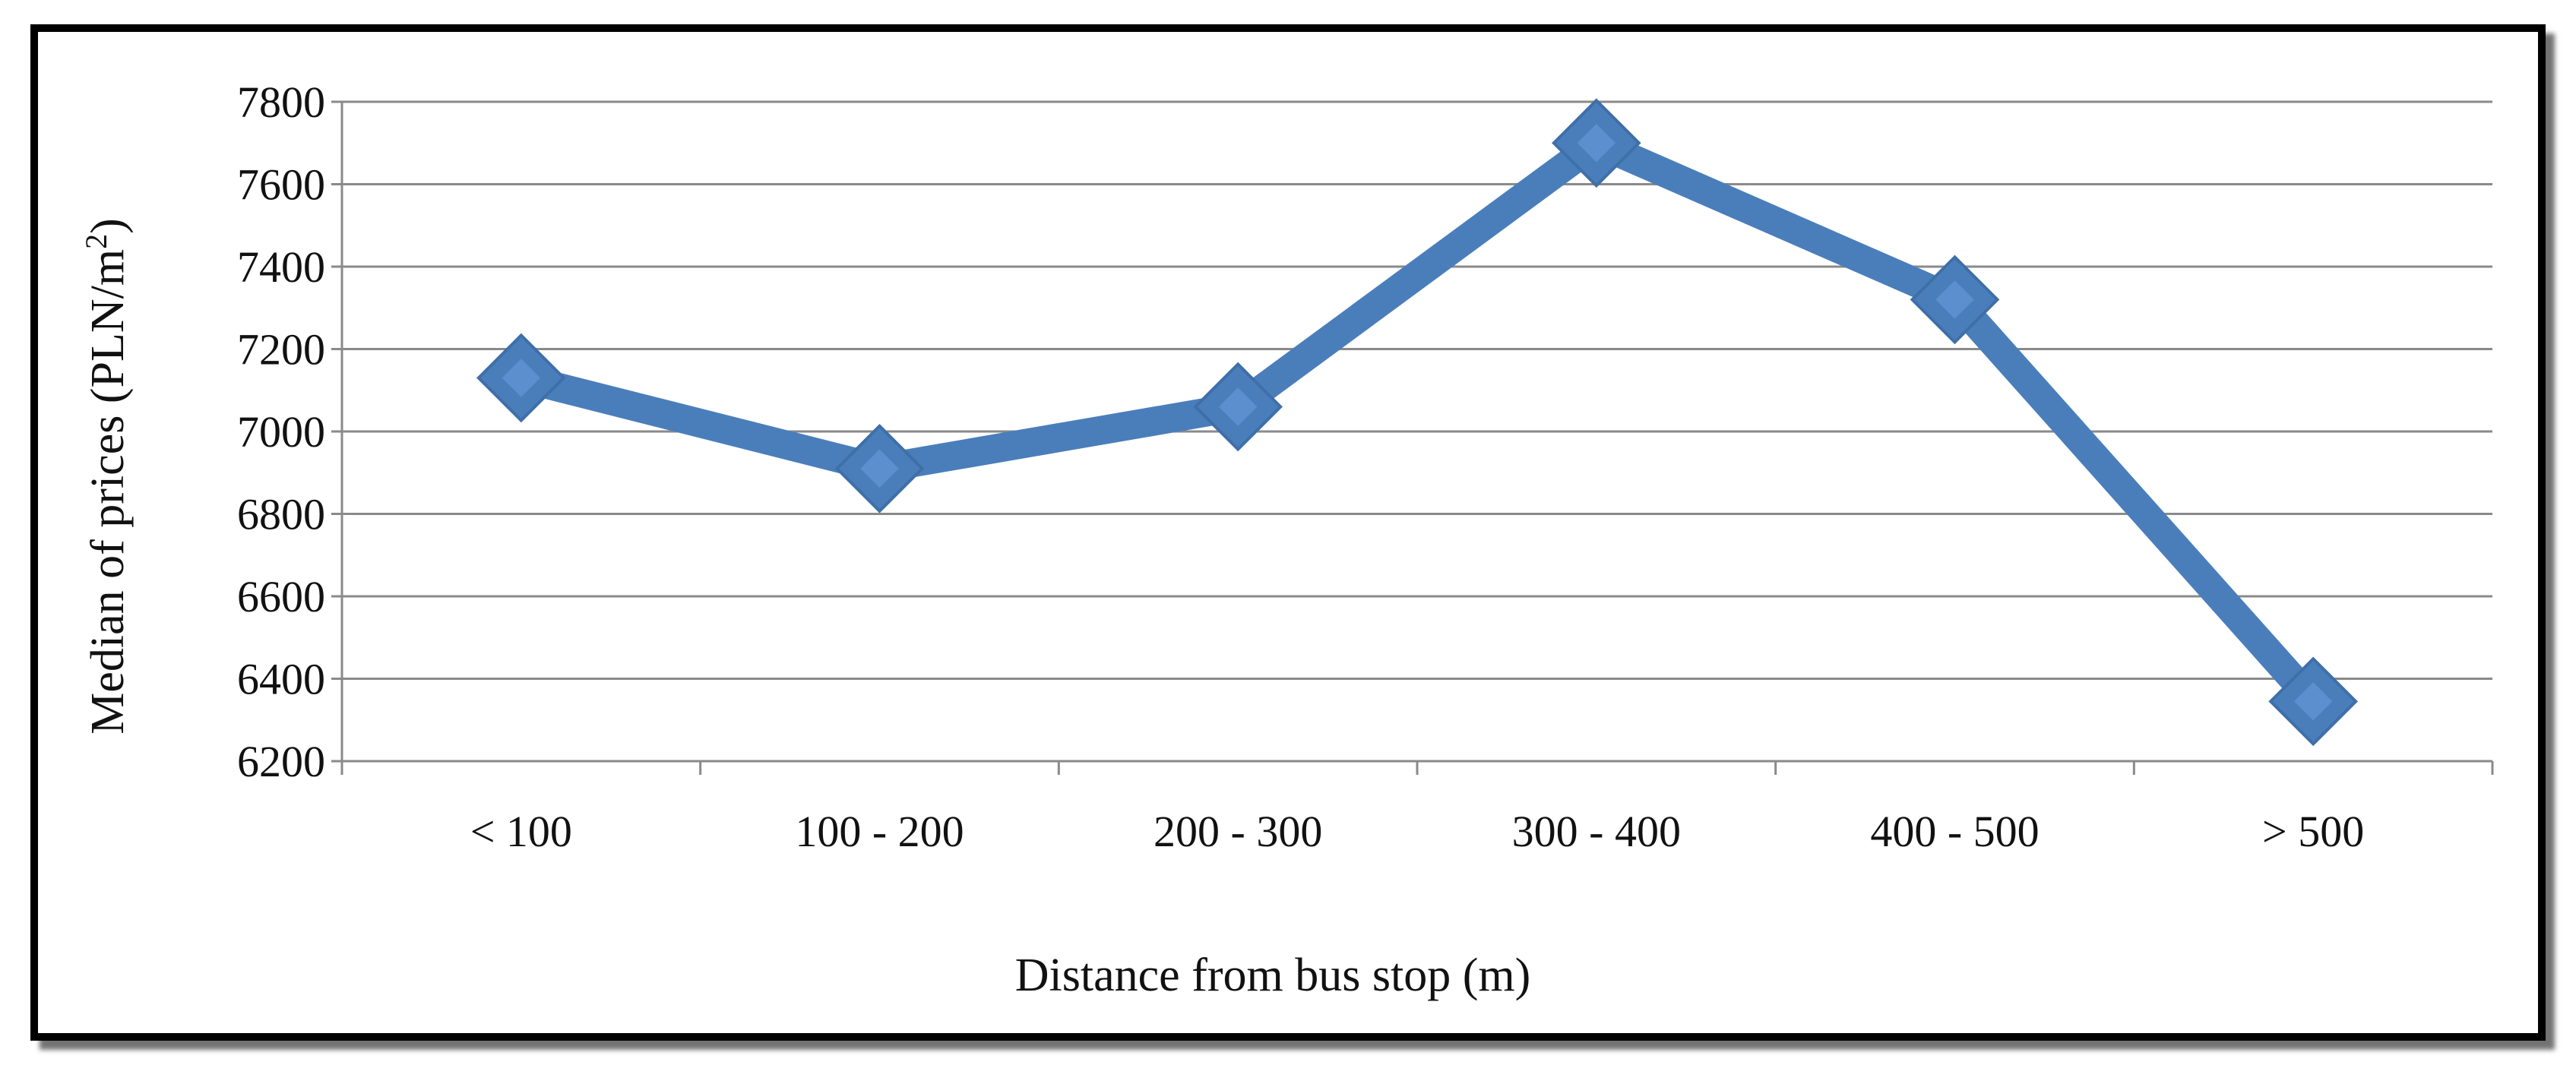 Image resolution: width=2576 pixels, height=1065 pixels. What do you see at coordinates (1596, 831) in the screenshot?
I see `x-tick-label-3: 300 - 400` at bounding box center [1596, 831].